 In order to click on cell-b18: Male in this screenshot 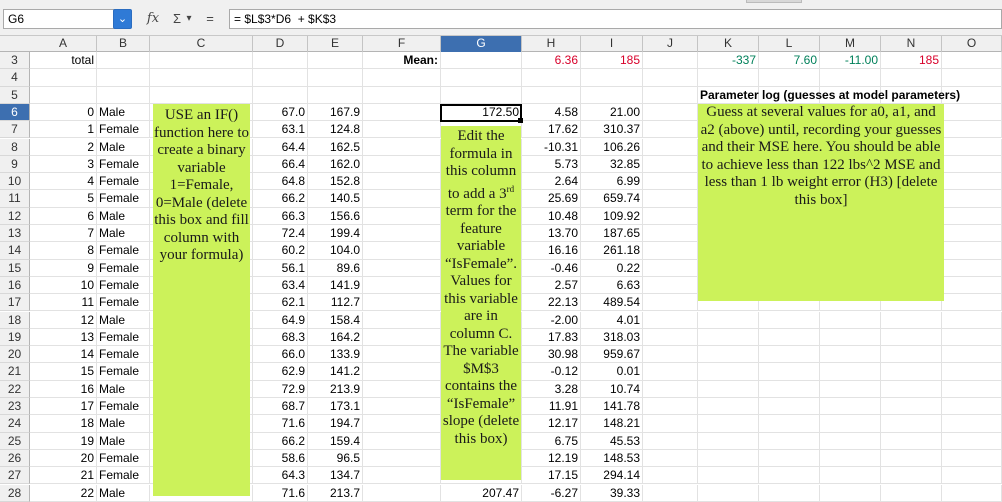, I will do `click(123, 320)`.